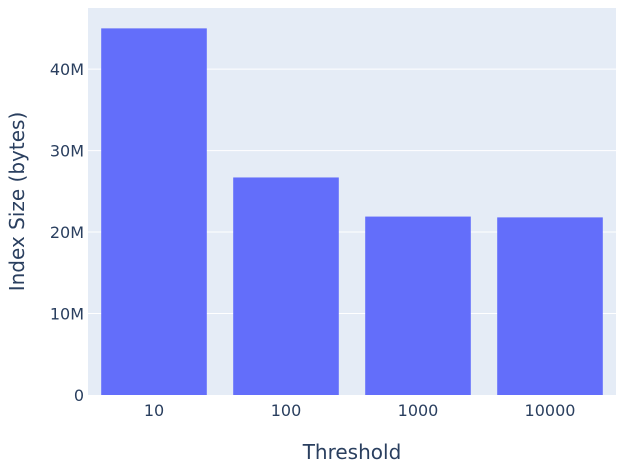 The image size is (625, 474). Describe the element at coordinates (550, 410) in the screenshot. I see `x-tick-label: 10000` at that location.